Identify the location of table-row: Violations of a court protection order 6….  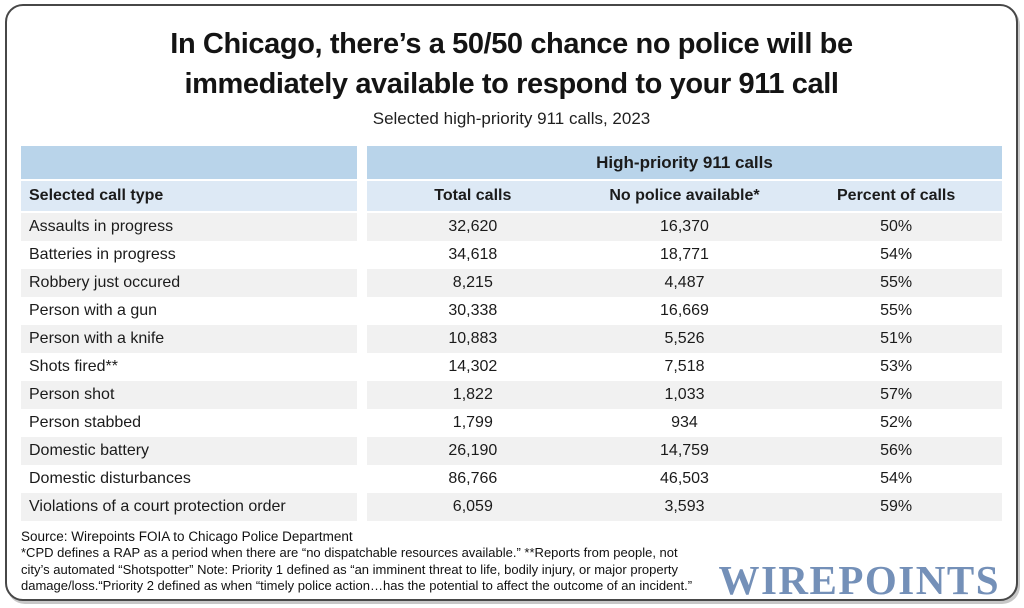
(511, 507).